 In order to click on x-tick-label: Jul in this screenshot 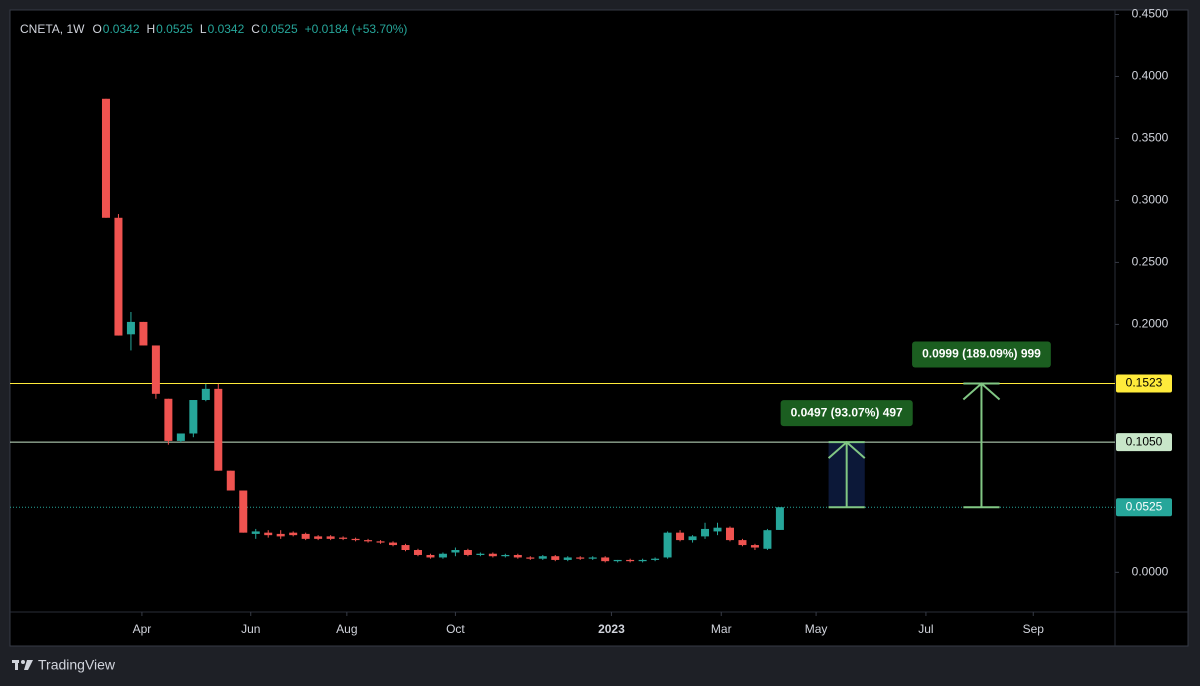, I will do `click(925, 629)`.